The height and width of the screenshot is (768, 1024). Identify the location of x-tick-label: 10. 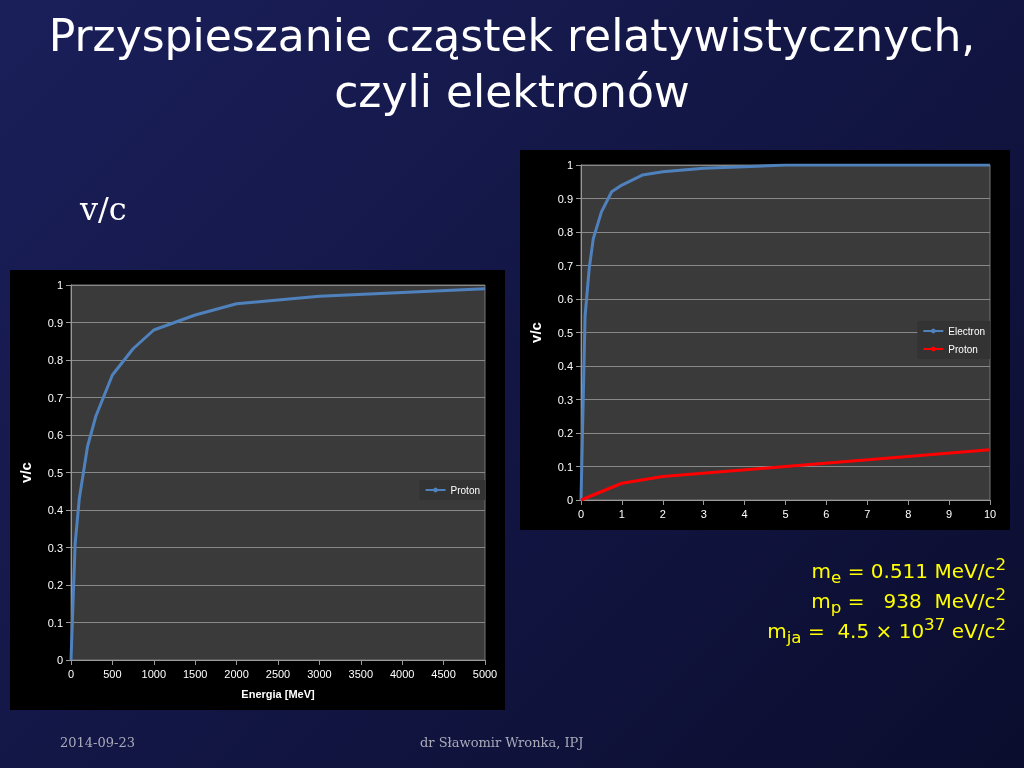
(990, 513).